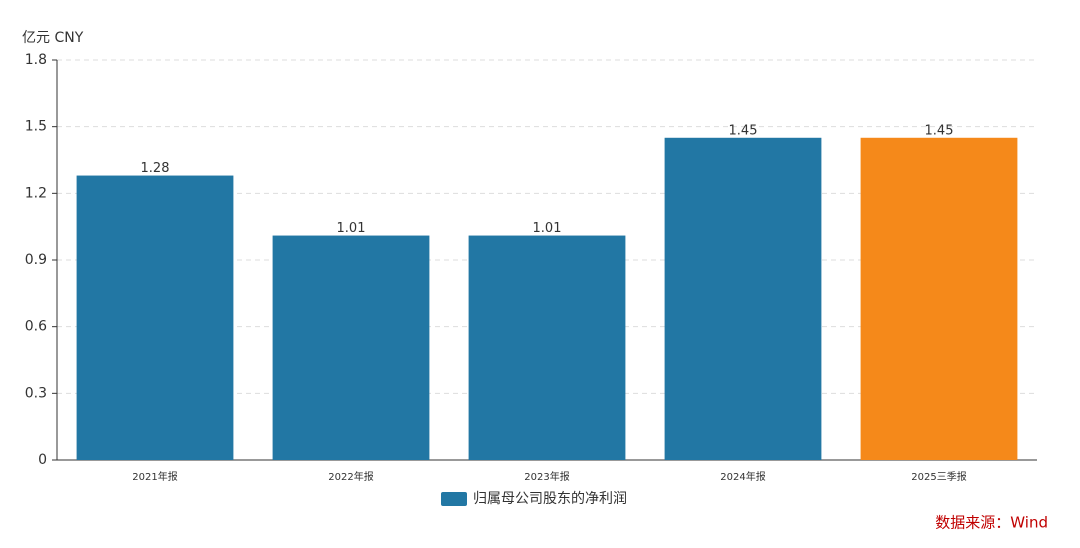 This screenshot has height=548, width=1080. Describe the element at coordinates (154, 476) in the screenshot. I see `x-tick-label: 2021年报` at that location.